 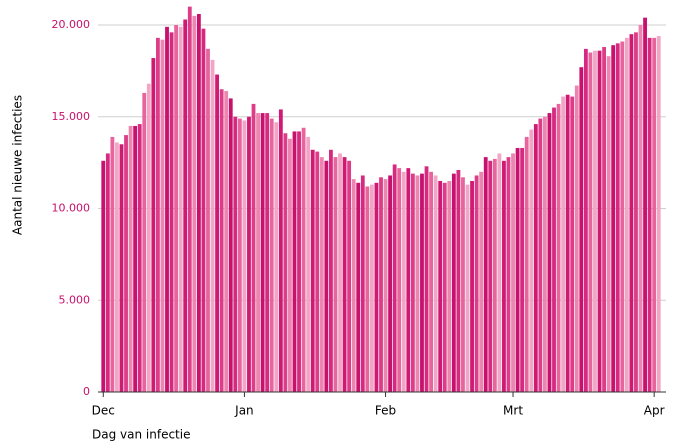 I want to click on y-tick-label: 0, so click(x=86, y=391).